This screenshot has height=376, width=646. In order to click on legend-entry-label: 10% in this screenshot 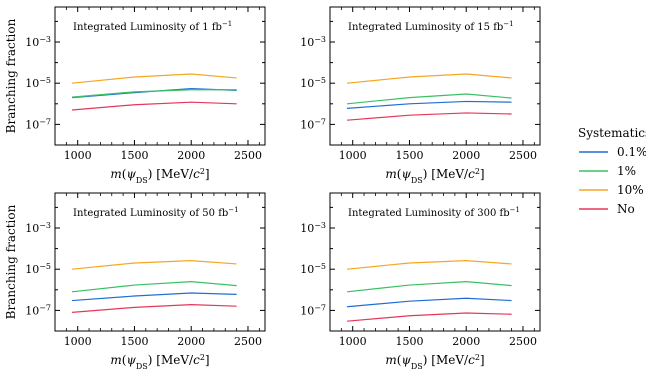, I will do `click(630, 190)`.